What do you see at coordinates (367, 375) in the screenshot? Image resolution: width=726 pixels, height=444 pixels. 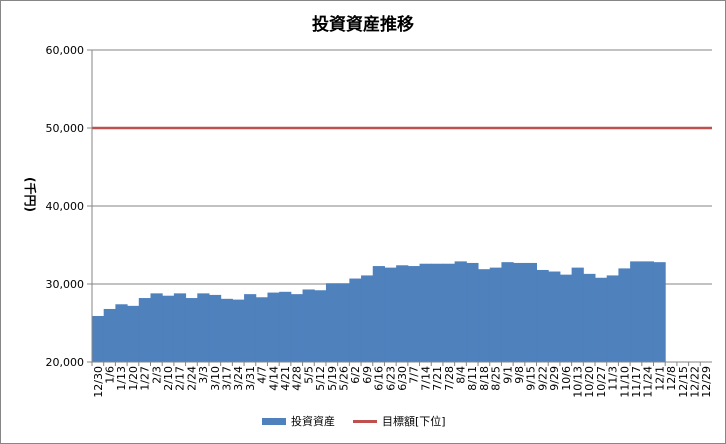 I see `x-tick-label: 6/9` at bounding box center [367, 375].